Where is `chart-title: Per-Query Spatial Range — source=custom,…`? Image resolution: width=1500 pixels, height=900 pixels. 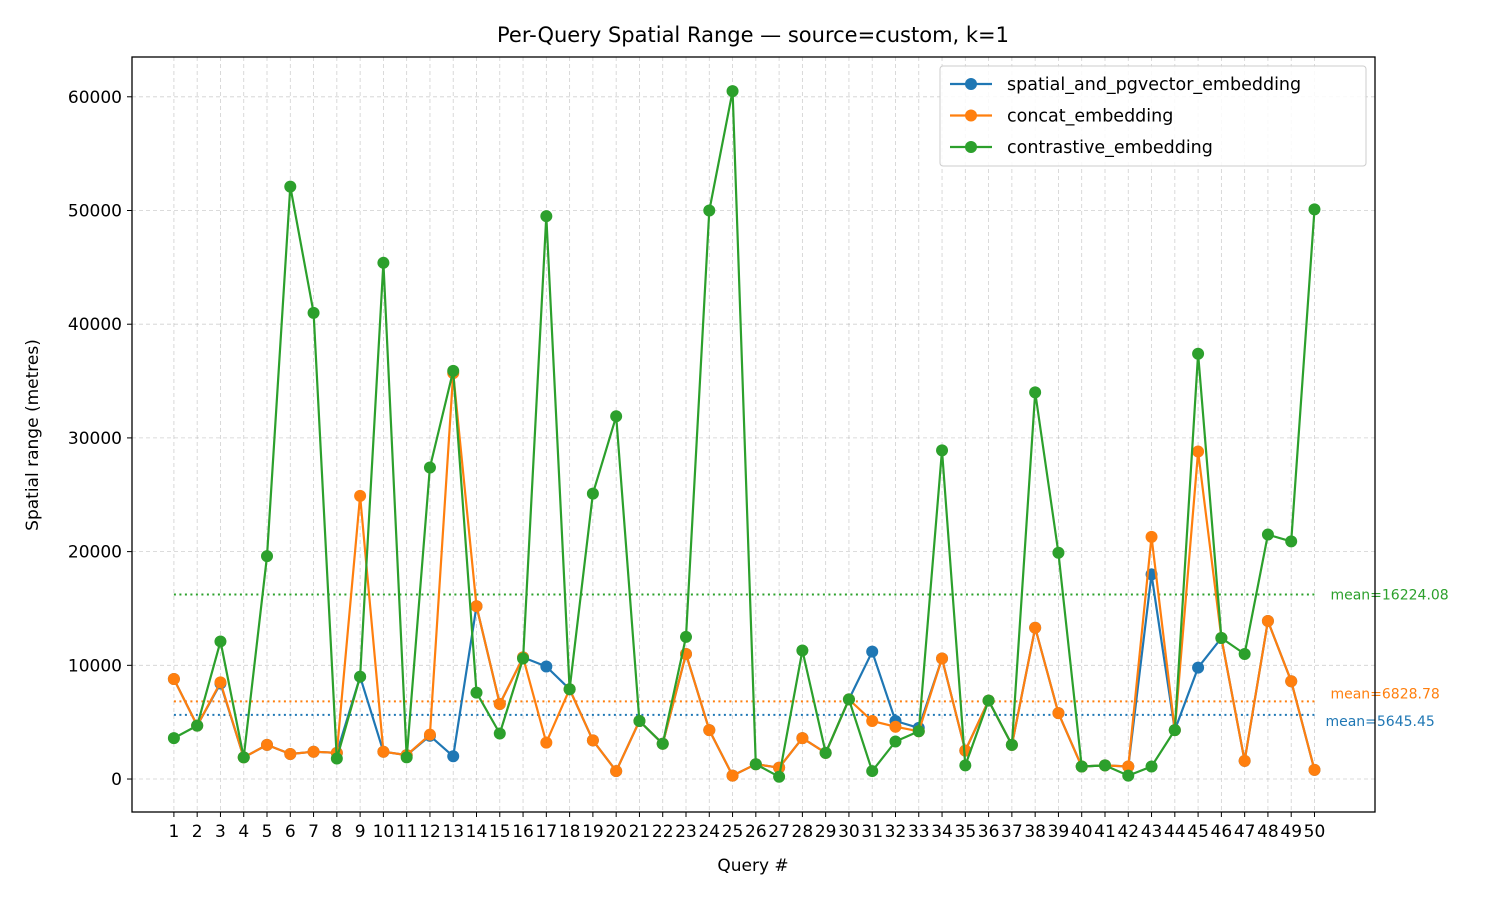
chart-title: Per-Query Spatial Range — source=custom,… is located at coordinates (753, 35).